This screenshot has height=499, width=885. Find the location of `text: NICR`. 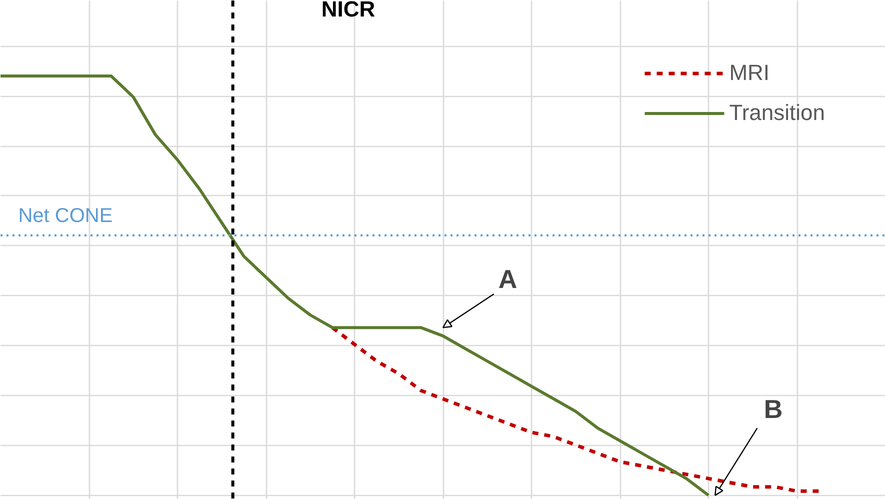

text: NICR is located at coordinates (348, 11).